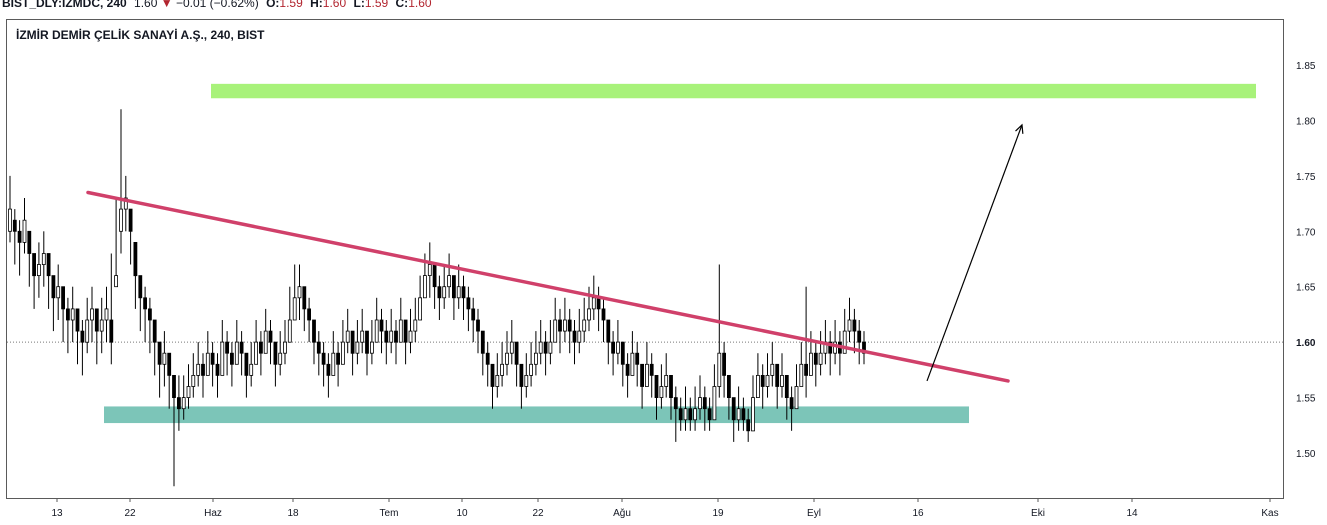  Describe the element at coordinates (64, 5) in the screenshot. I see `symbol-name: BIST_DLY:İZMDC, 240` at that location.